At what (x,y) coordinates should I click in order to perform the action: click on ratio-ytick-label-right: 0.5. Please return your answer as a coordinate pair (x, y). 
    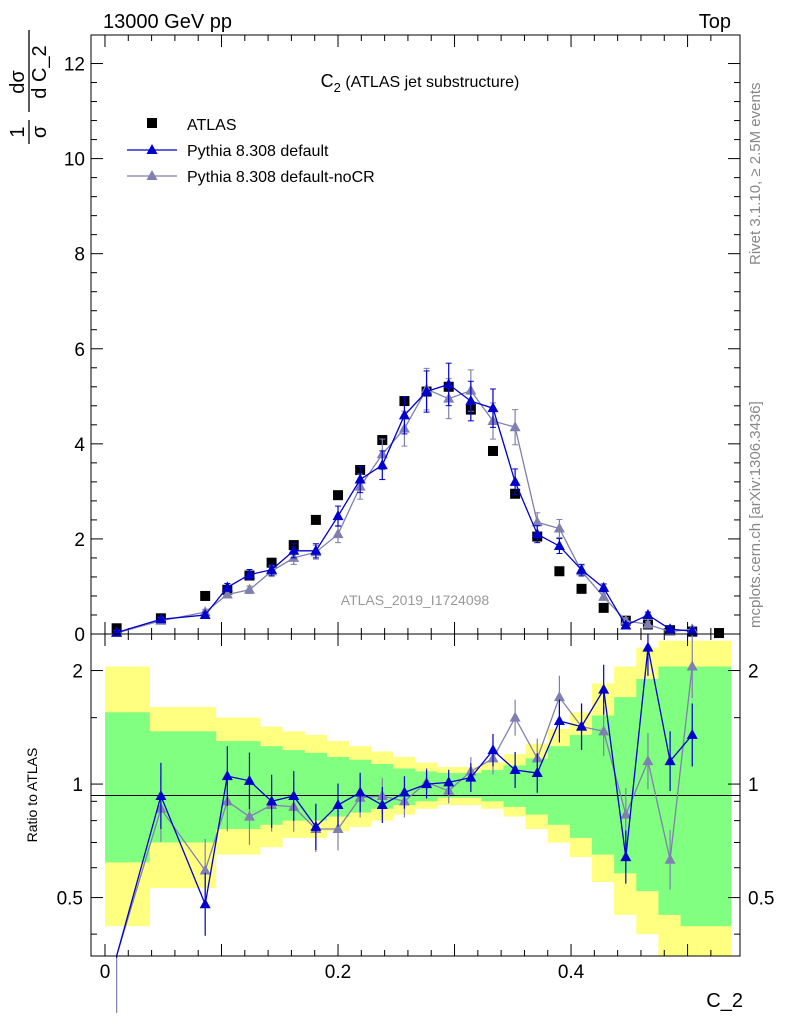
    Looking at the image, I should click on (761, 899).